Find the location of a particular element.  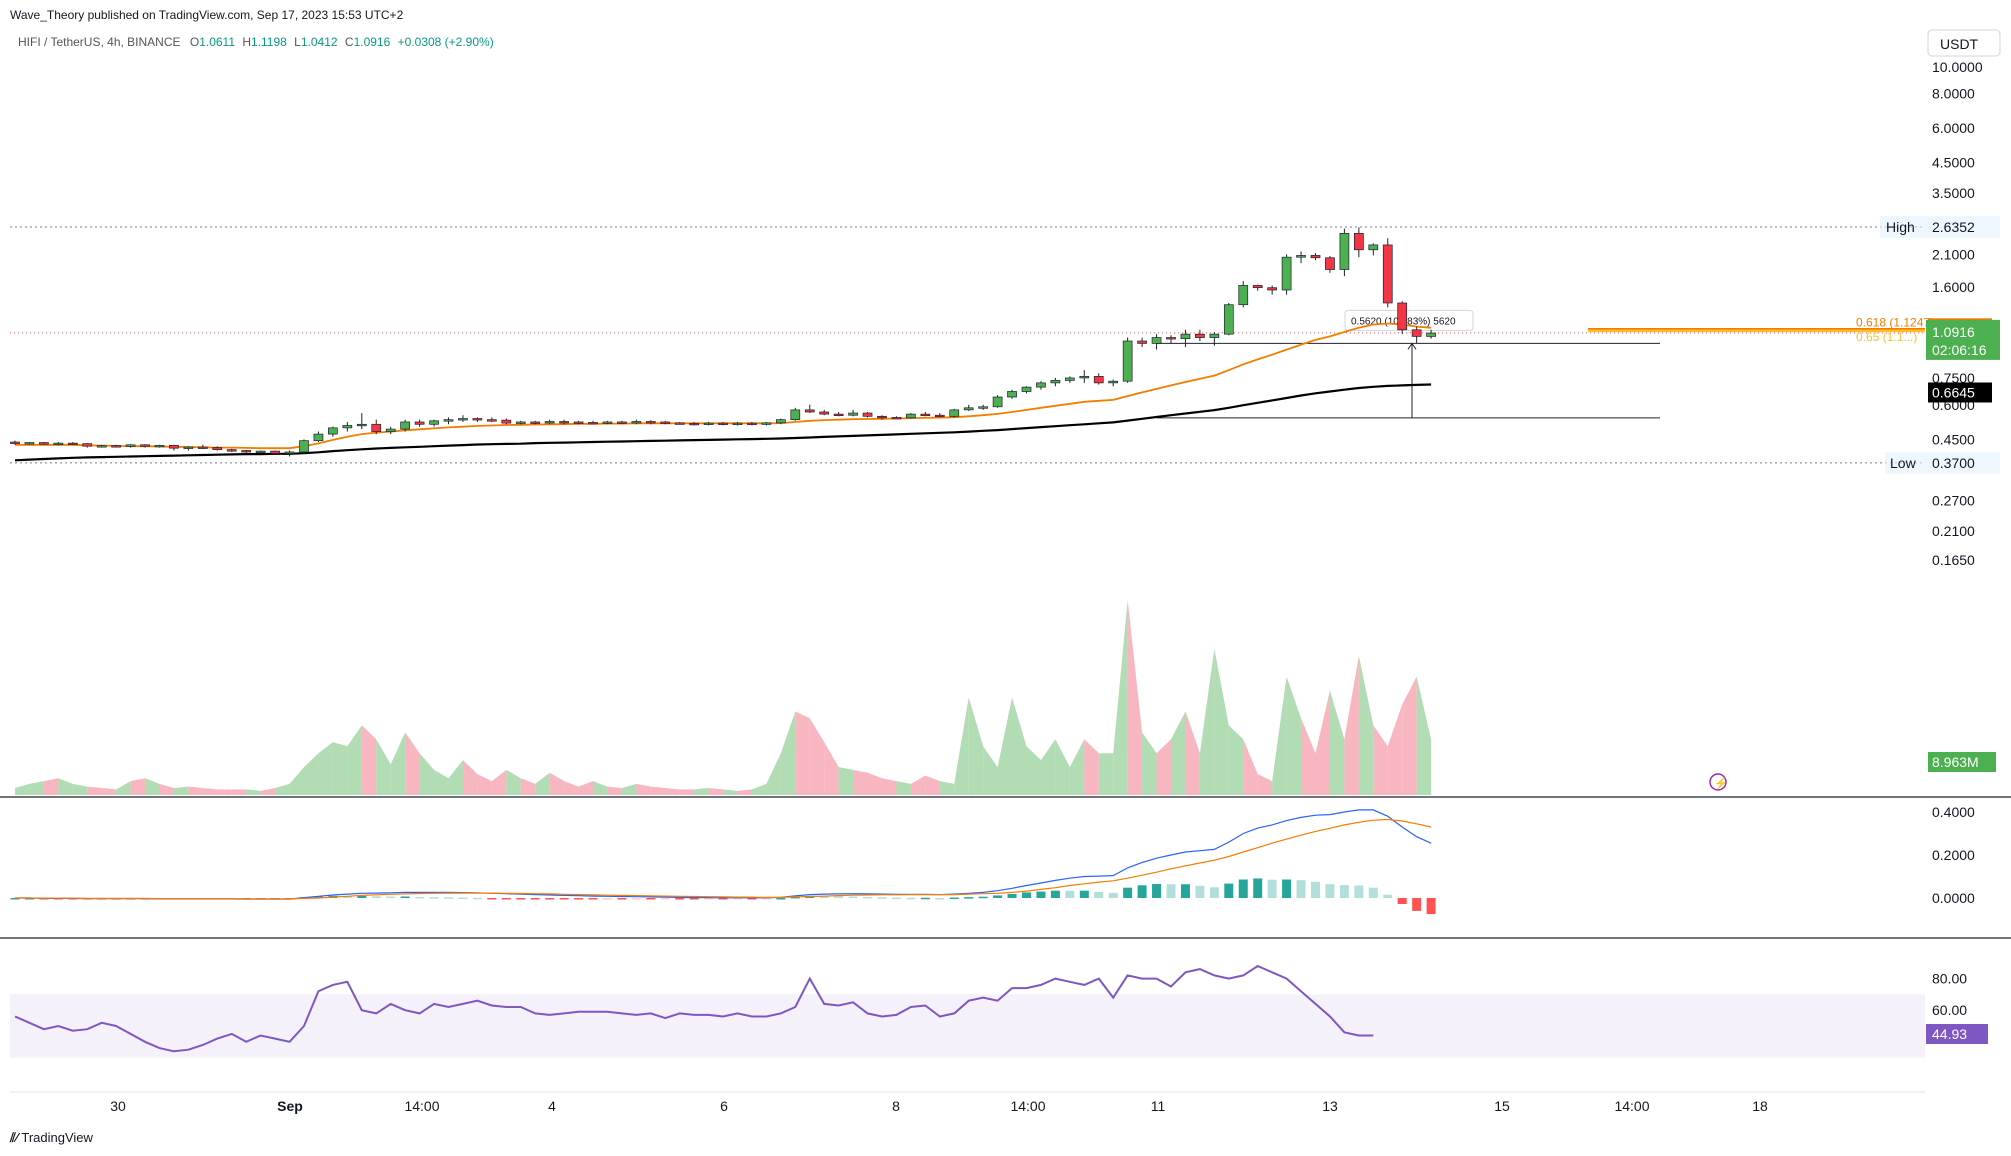

rsi-value-tag: 44.93 is located at coordinates (1949, 1034).